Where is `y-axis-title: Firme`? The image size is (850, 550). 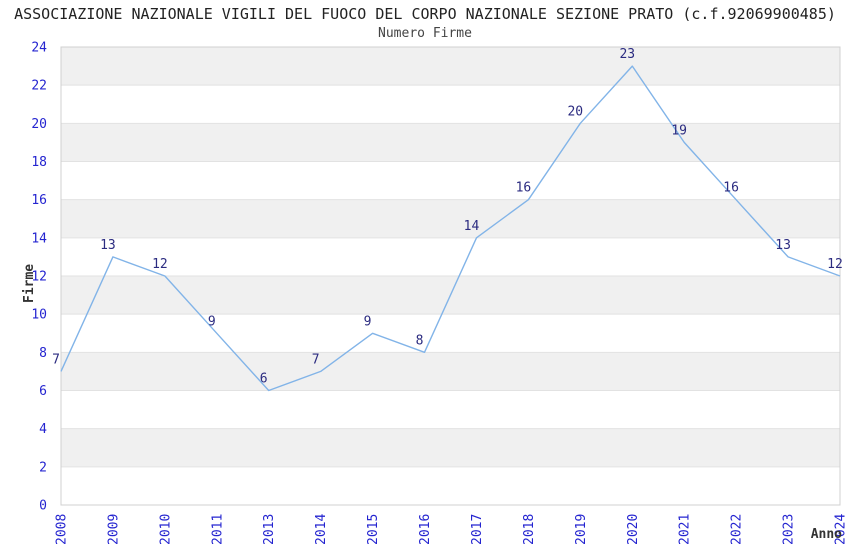 y-axis-title: Firme is located at coordinates (29, 283).